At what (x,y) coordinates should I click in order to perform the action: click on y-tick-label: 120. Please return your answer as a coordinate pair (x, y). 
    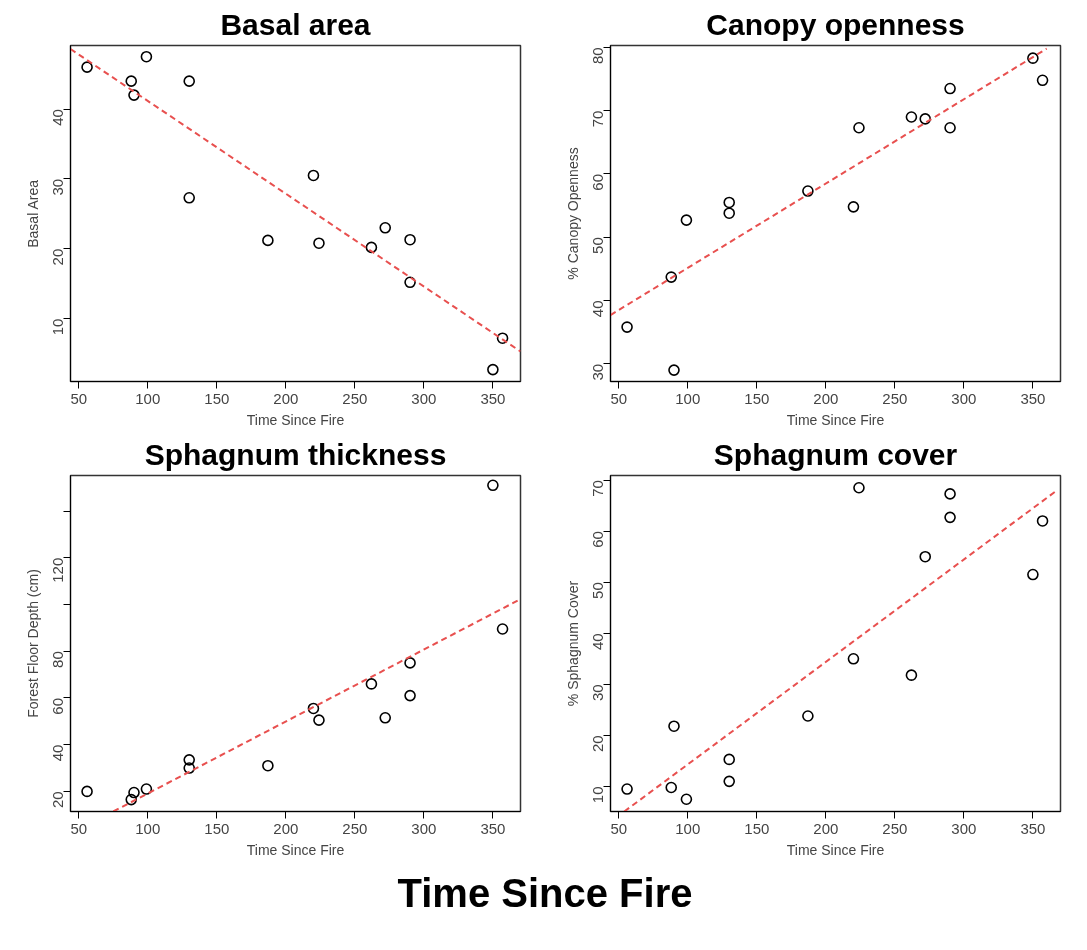
    Looking at the image, I should click on (58, 570).